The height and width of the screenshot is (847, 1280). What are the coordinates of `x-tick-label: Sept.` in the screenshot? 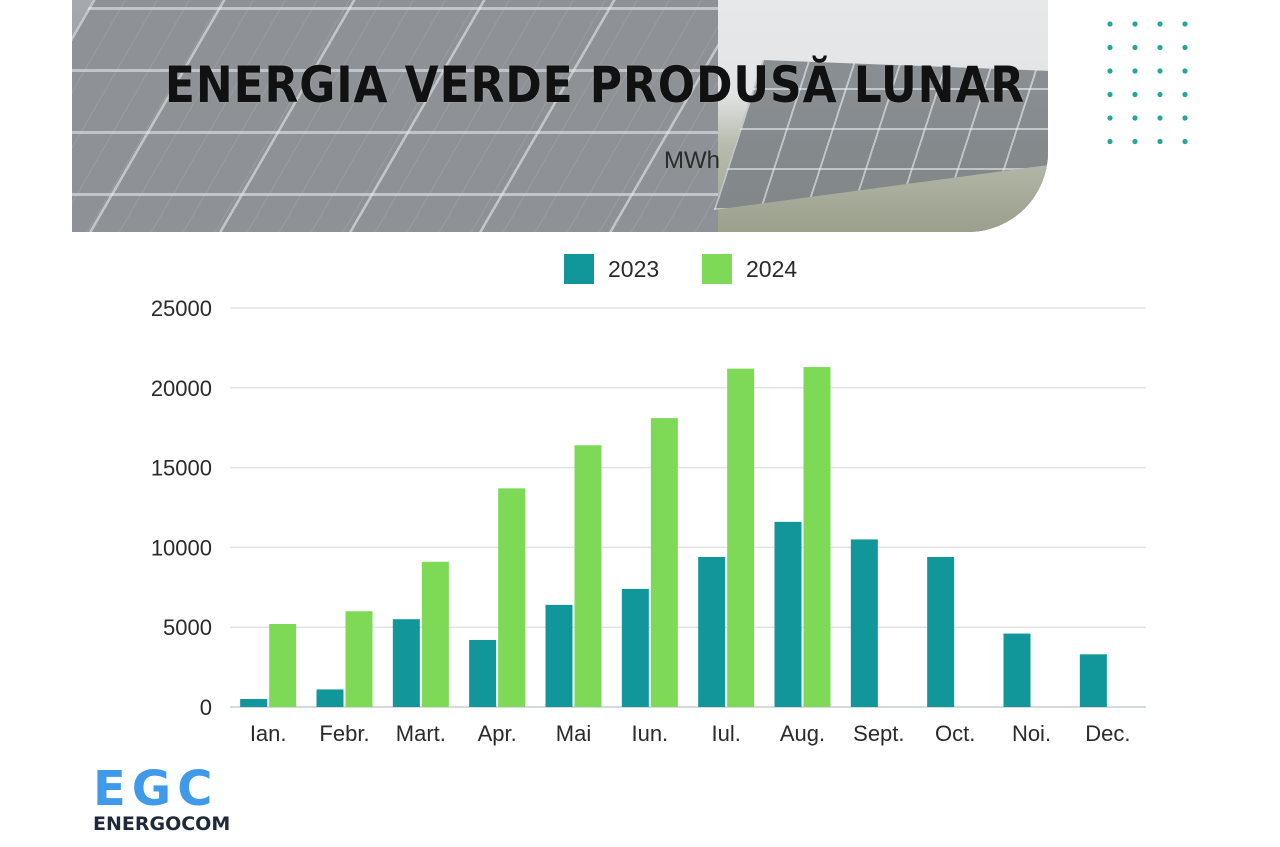 It's located at (878, 733).